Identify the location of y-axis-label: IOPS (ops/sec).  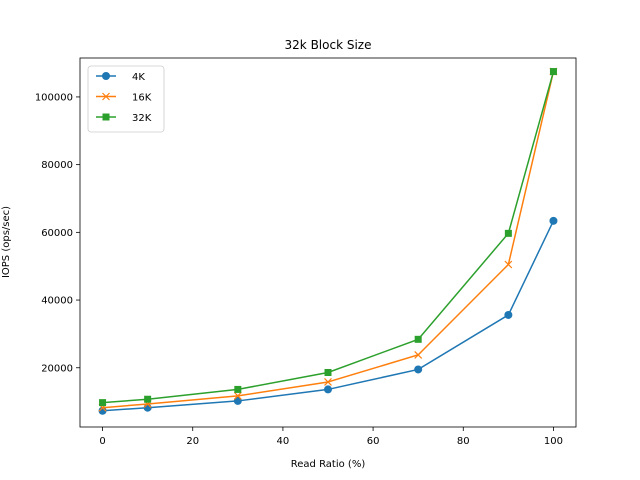
(6, 242).